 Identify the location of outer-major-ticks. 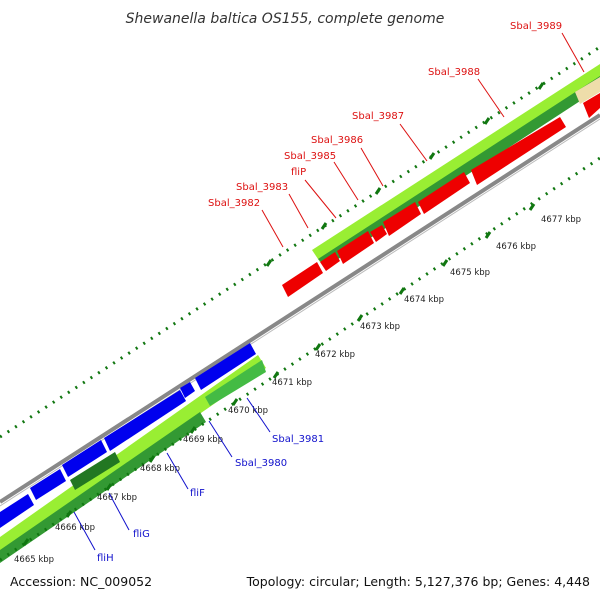
(405, 174).